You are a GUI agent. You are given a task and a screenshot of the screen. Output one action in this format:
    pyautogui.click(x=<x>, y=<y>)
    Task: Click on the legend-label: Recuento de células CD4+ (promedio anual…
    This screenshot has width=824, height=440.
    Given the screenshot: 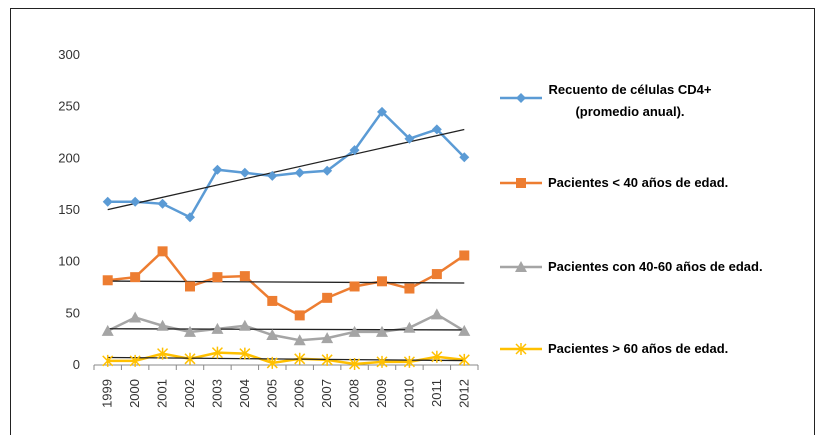 What is the action you would take?
    pyautogui.click(x=630, y=100)
    